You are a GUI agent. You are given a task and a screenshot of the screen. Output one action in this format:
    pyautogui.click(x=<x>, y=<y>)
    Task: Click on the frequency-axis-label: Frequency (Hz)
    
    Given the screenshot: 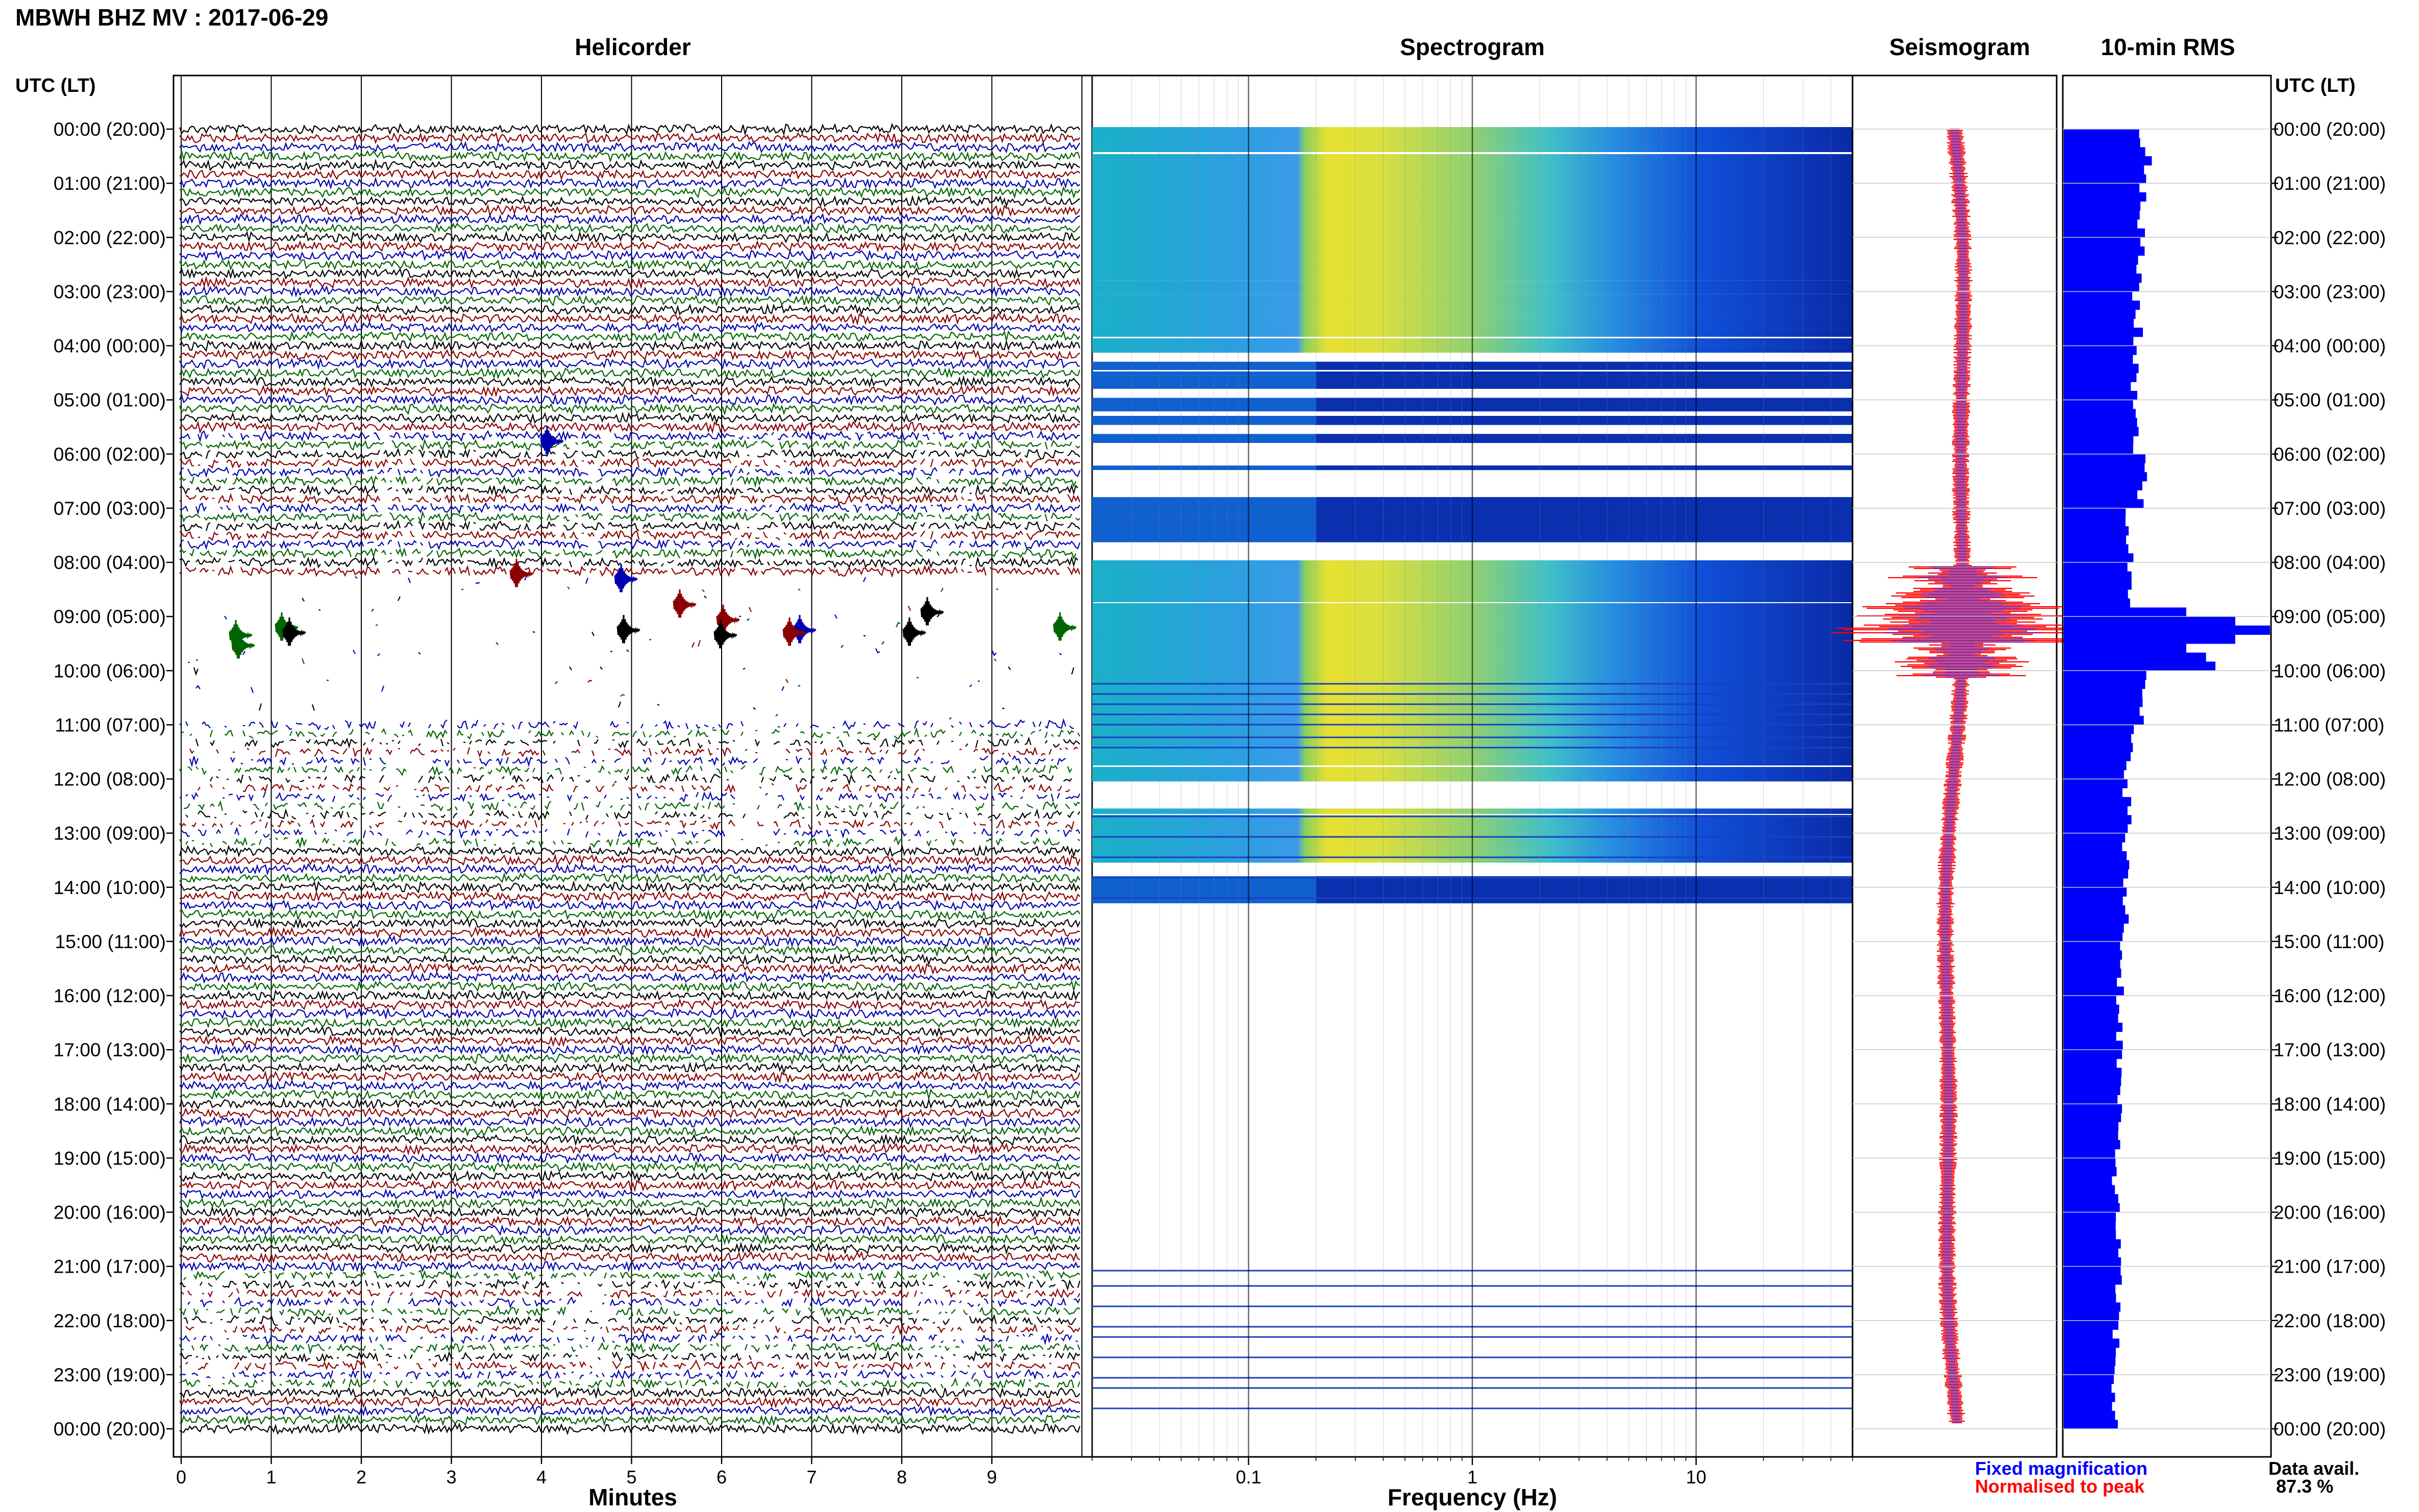 What is the action you would take?
    pyautogui.click(x=1472, y=1497)
    